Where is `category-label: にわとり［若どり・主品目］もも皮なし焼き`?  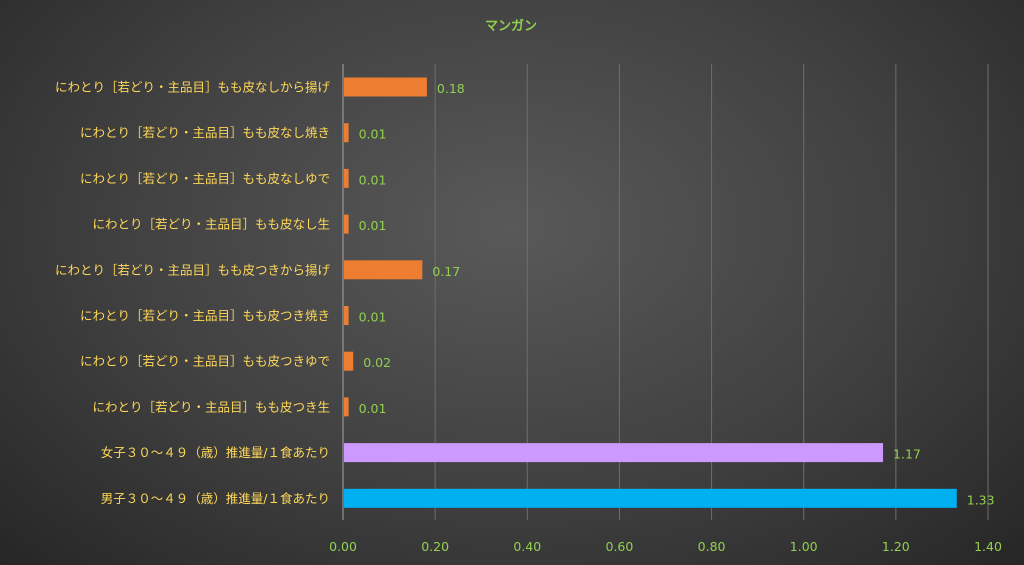
category-label: にわとり［若どり・主品目］もも皮なし焼き is located at coordinates (205, 132).